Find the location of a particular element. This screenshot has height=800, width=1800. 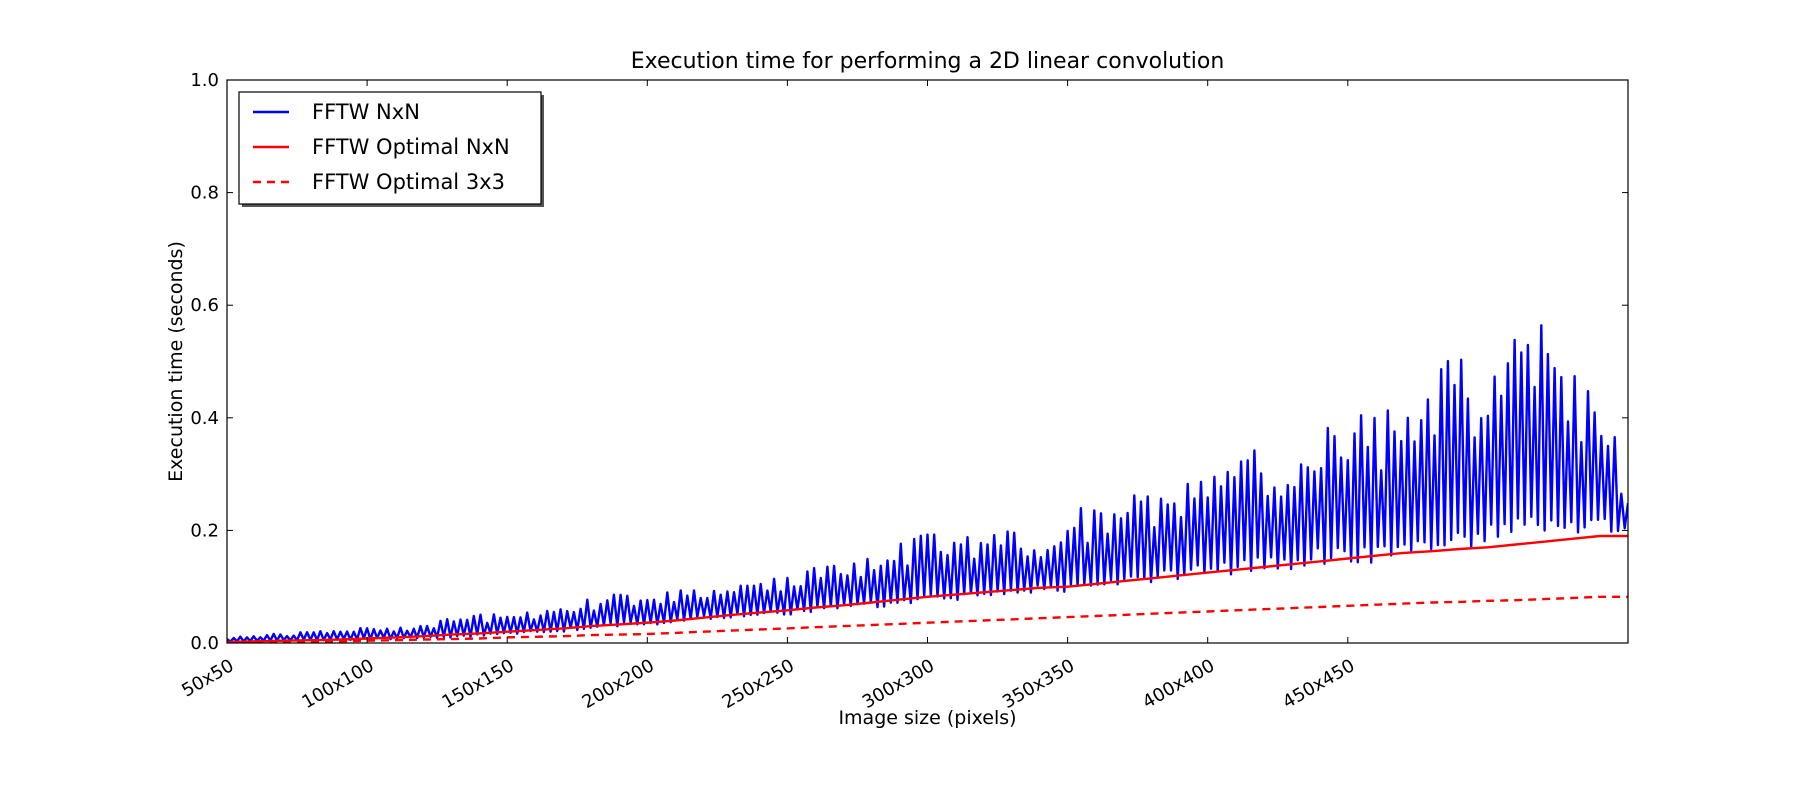

legend-box is located at coordinates (390, 148).